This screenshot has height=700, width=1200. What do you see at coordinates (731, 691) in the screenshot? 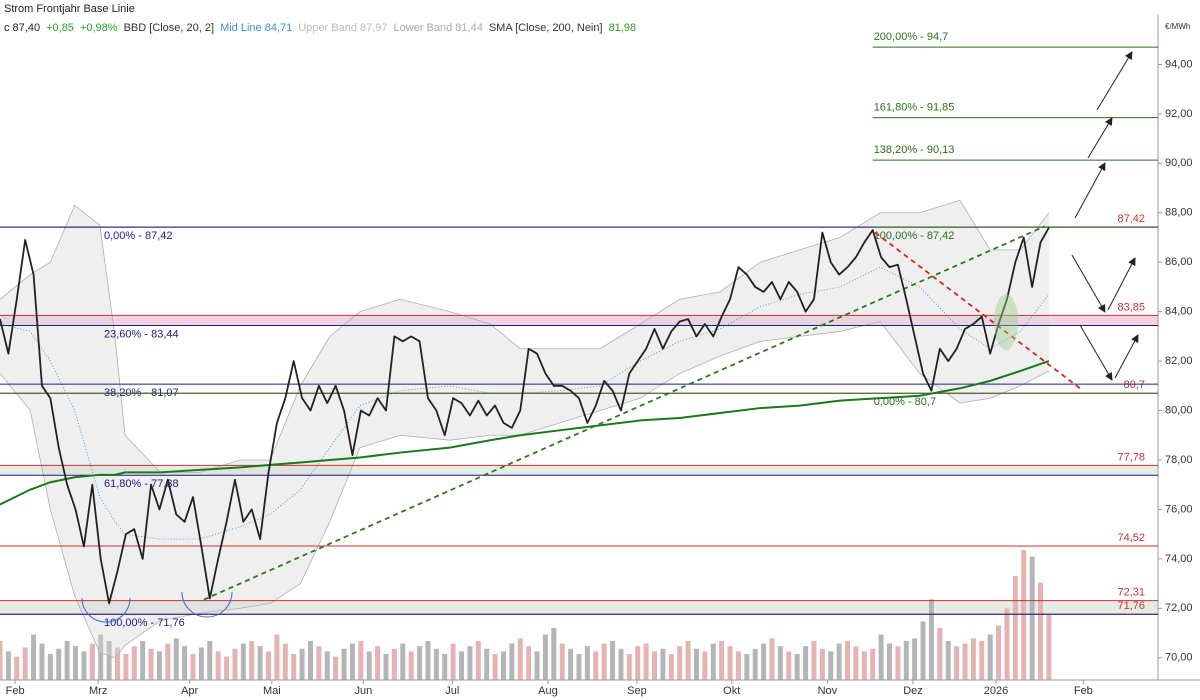
I see `x-tick-label: Okt` at bounding box center [731, 691].